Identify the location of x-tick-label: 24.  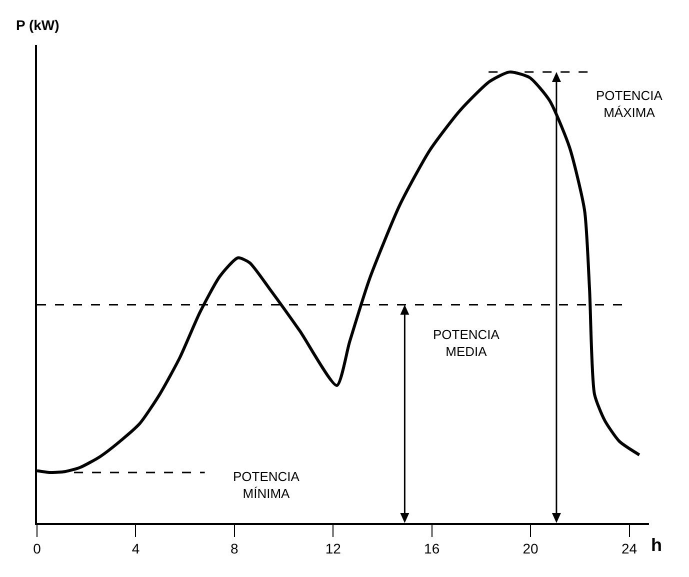
(629, 548).